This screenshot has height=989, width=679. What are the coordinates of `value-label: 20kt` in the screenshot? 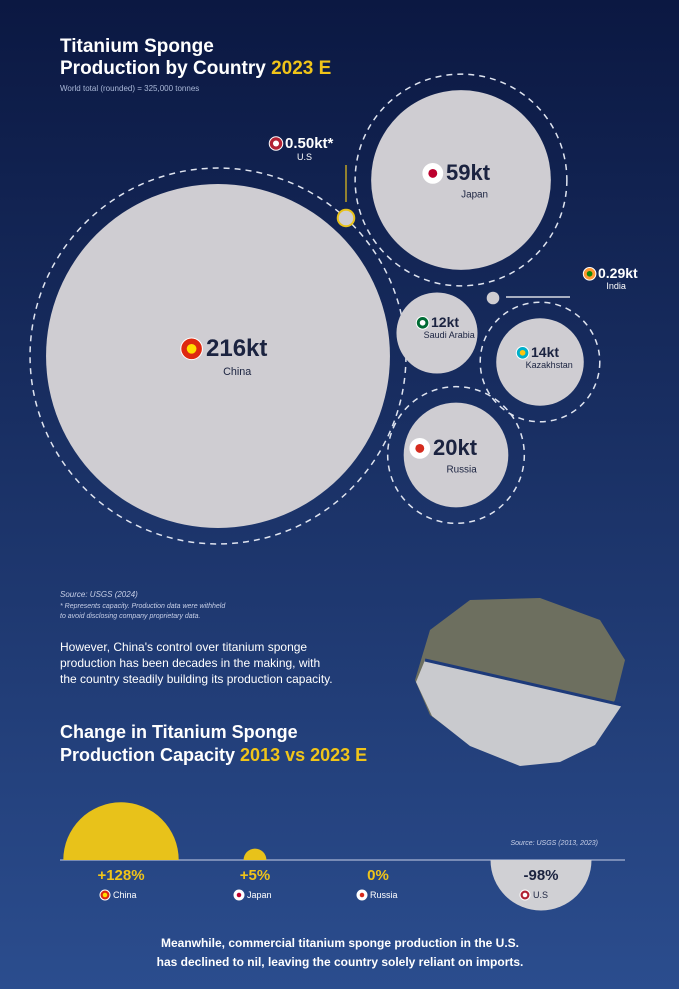 It's located at (455, 447).